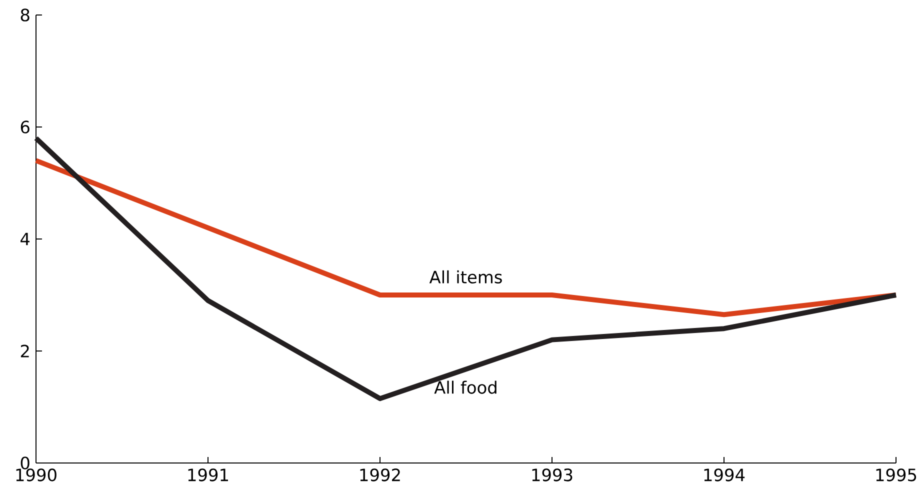 The image size is (924, 503). What do you see at coordinates (380, 475) in the screenshot?
I see `x-tick-label: 1992` at bounding box center [380, 475].